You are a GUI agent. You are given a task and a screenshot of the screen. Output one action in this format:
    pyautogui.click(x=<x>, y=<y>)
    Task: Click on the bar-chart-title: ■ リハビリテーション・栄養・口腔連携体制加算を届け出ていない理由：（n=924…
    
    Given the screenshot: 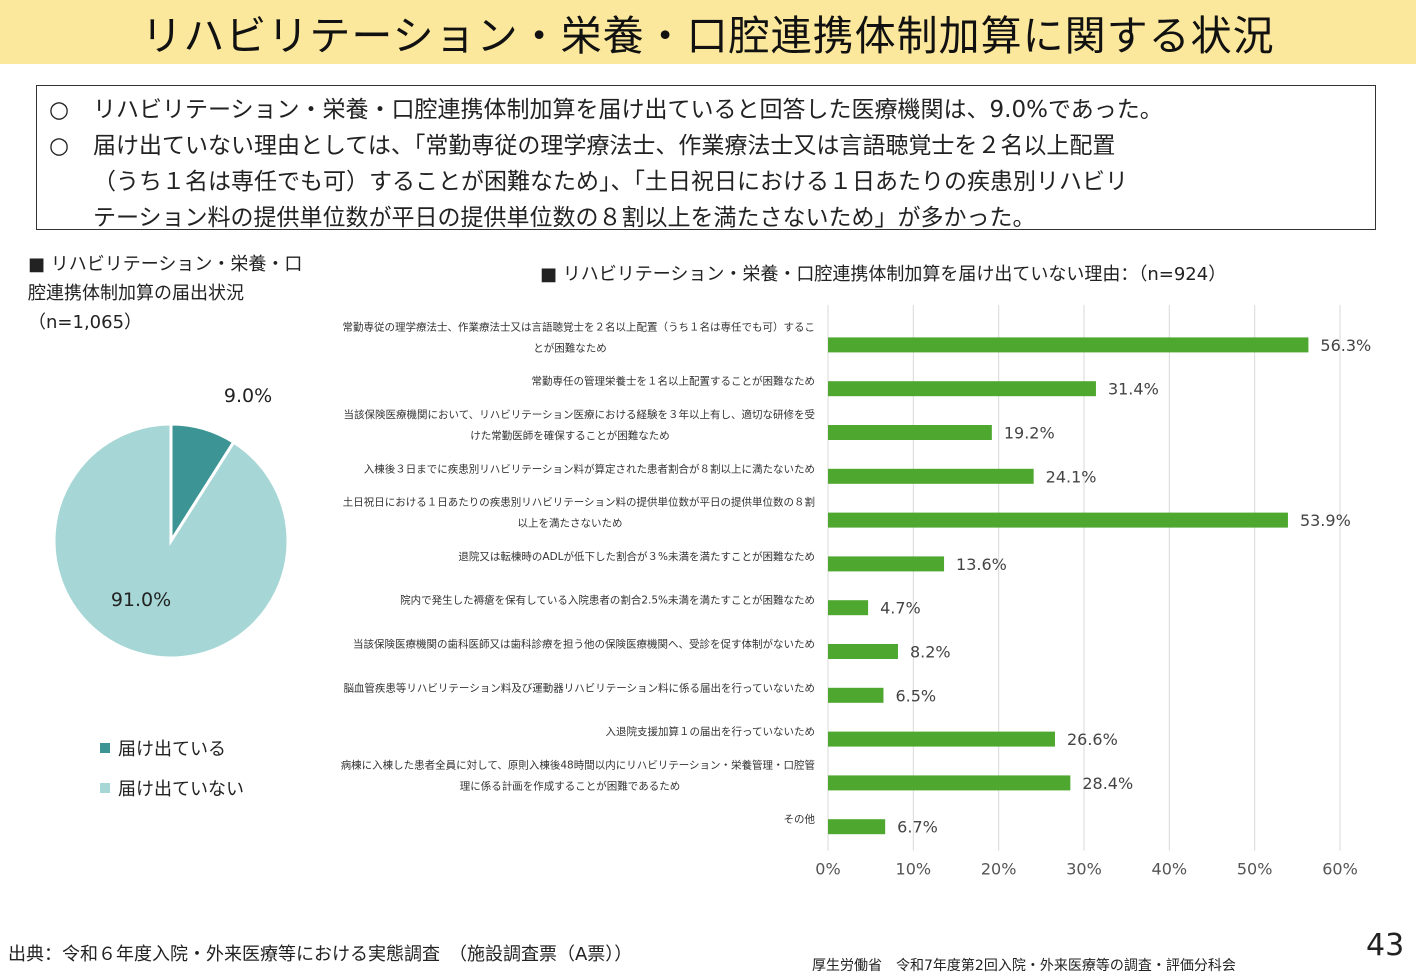 What is the action you would take?
    pyautogui.click(x=883, y=274)
    